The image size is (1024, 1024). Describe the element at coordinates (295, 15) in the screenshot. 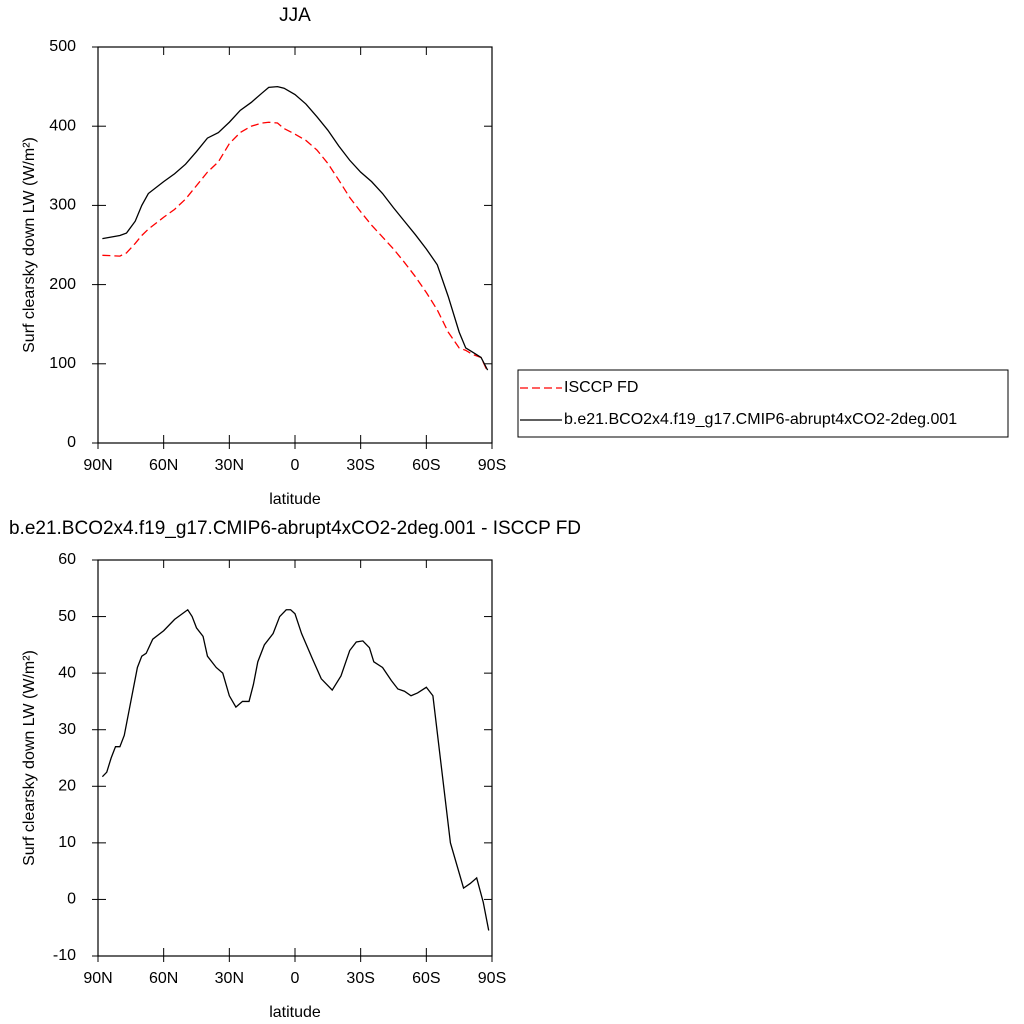

I see `chart-title: JJA` at that location.